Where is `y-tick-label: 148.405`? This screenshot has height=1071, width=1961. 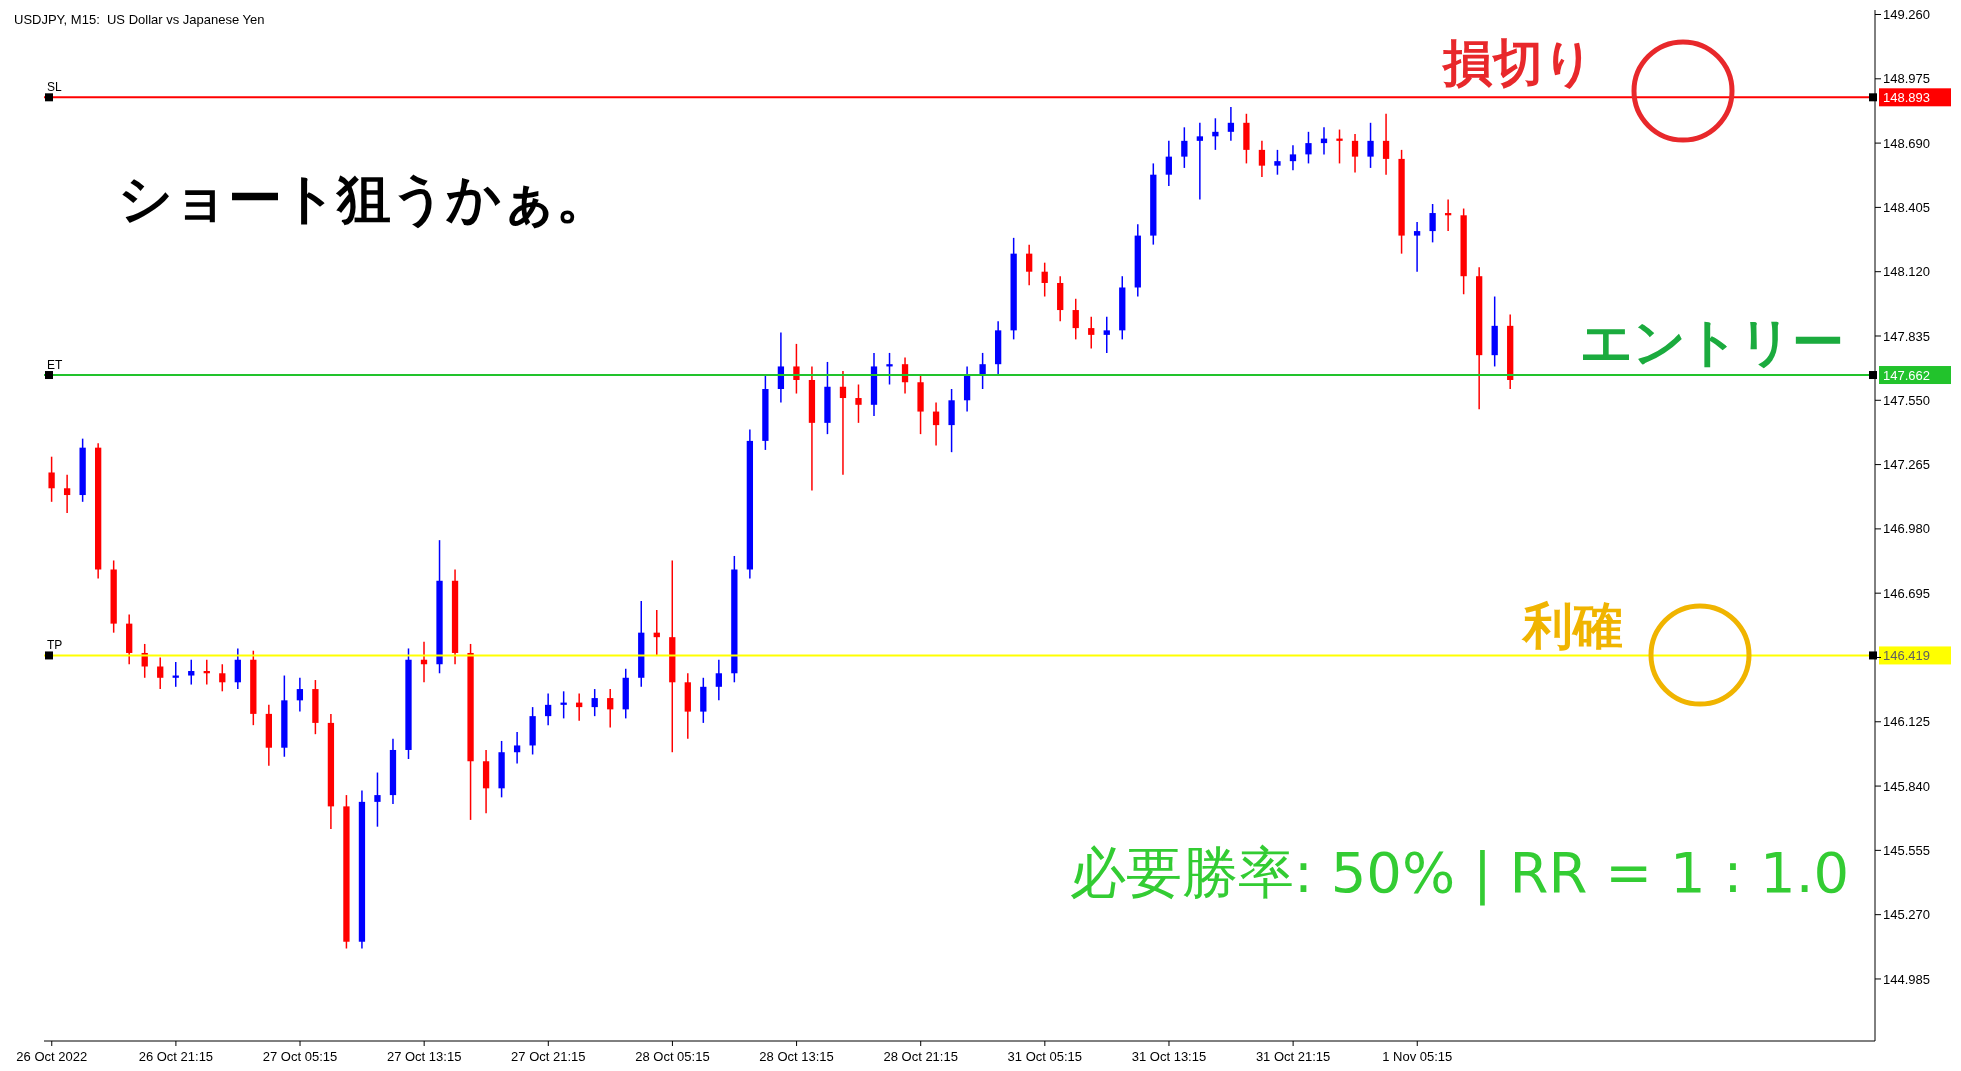
y-tick-label: 148.405 is located at coordinates (1906, 208).